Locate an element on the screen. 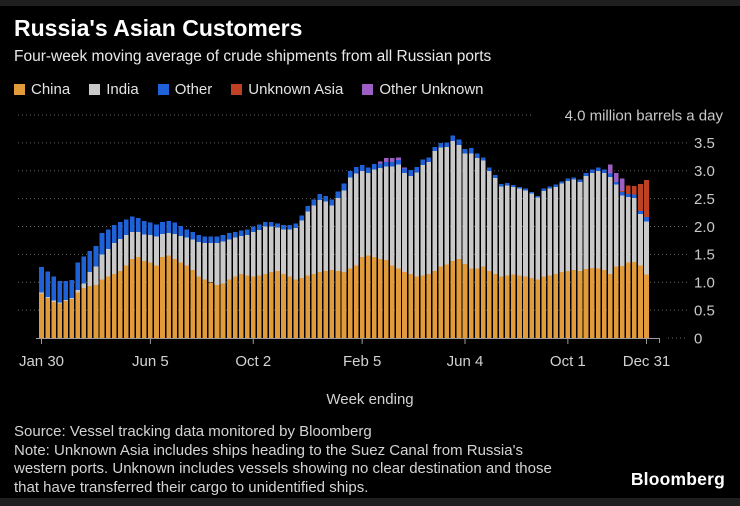 This screenshot has height=506, width=740. y-tick-label: 3.5 is located at coordinates (704, 143).